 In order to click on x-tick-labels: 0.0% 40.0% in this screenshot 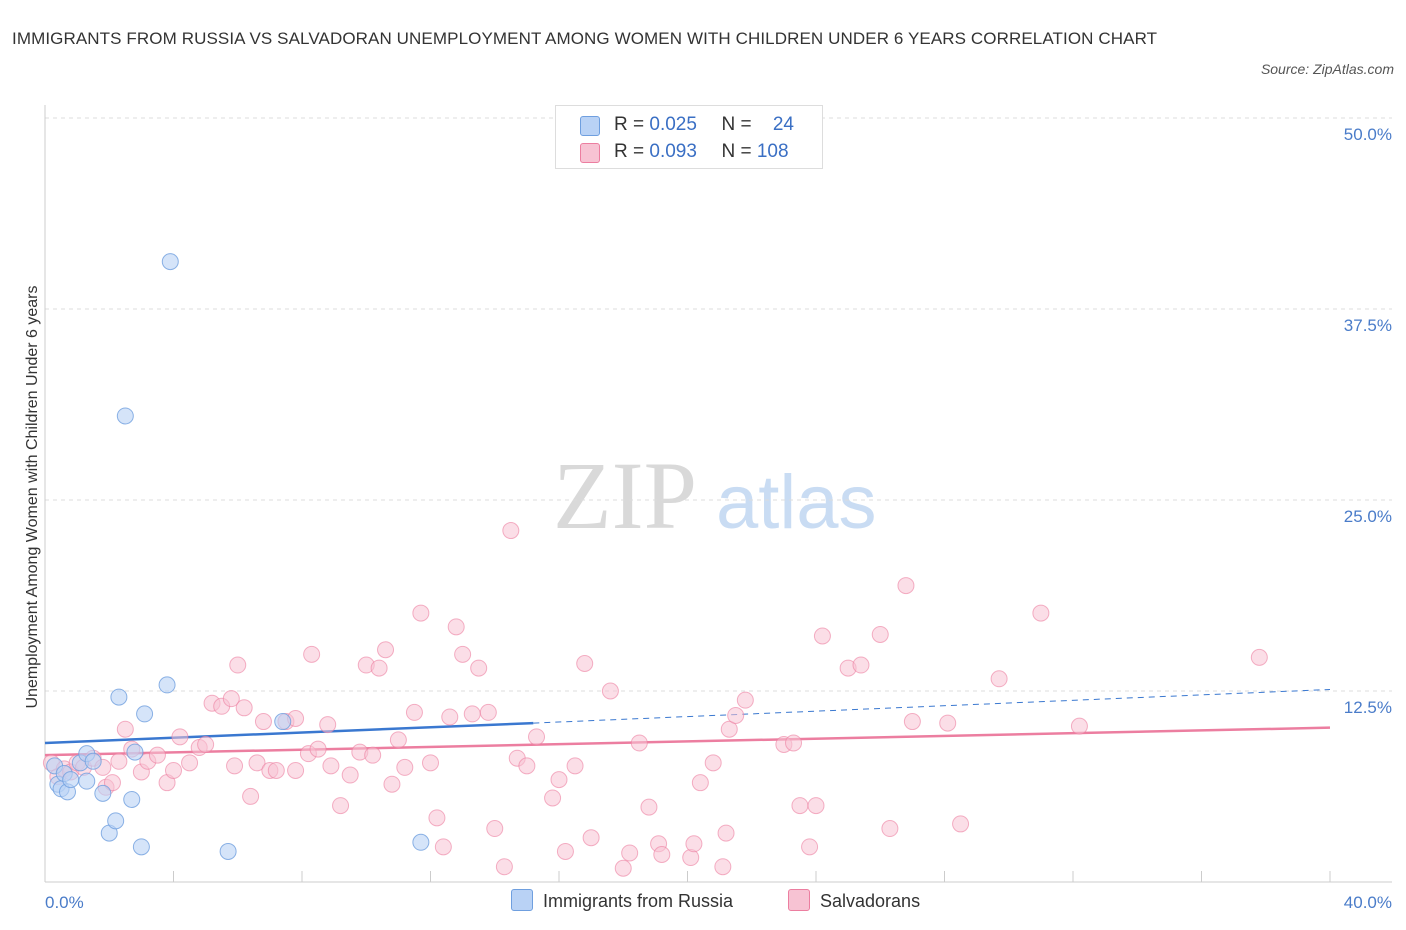, I will do `click(718, 902)`.